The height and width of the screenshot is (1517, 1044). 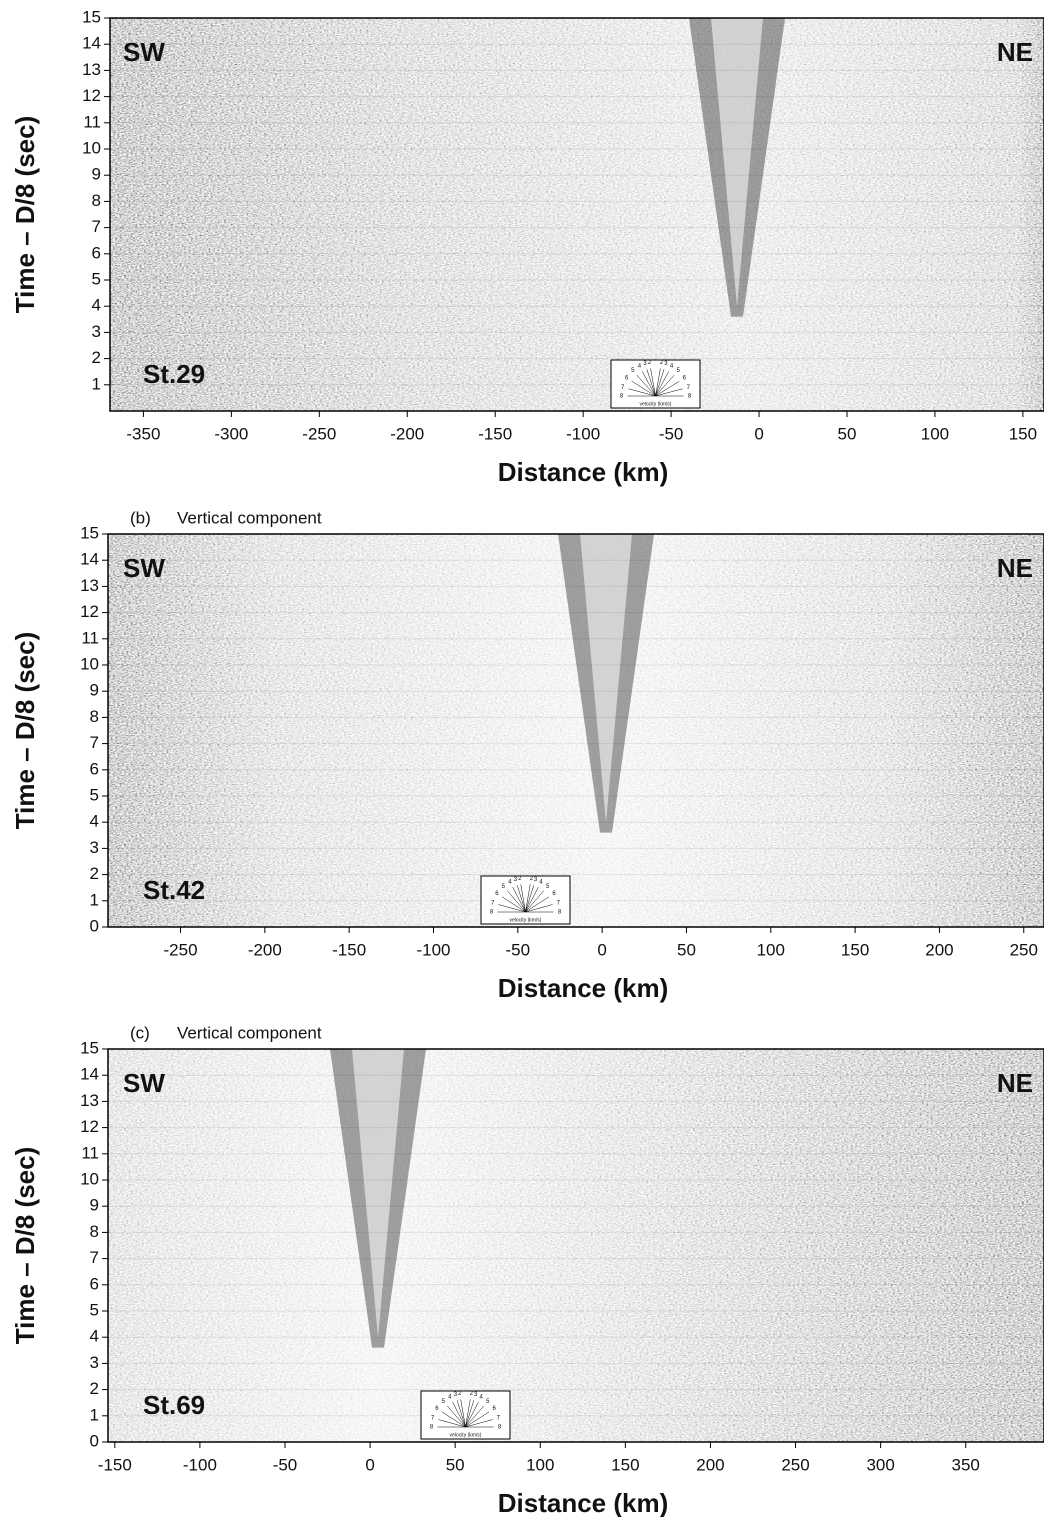 I want to click on x-tick-label: 300, so click(x=880, y=1464).